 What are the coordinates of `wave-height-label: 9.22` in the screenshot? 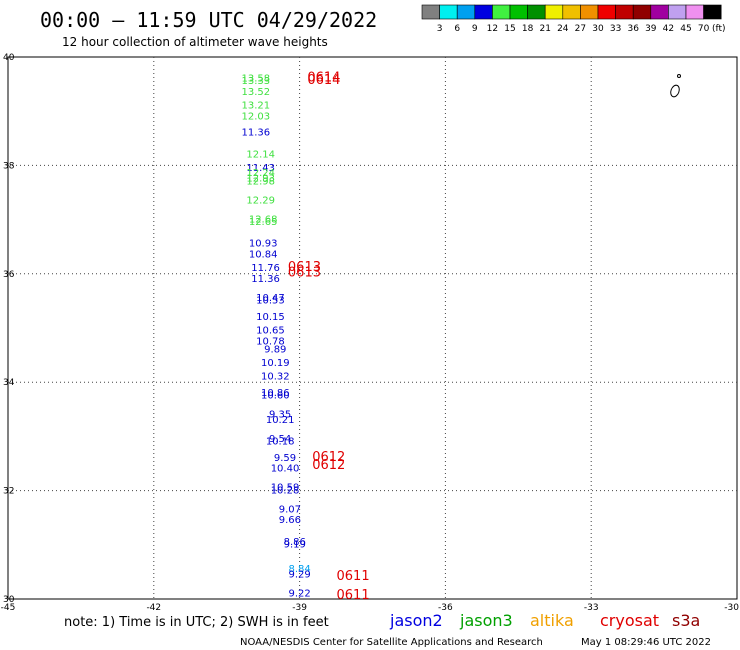 It's located at (299, 593).